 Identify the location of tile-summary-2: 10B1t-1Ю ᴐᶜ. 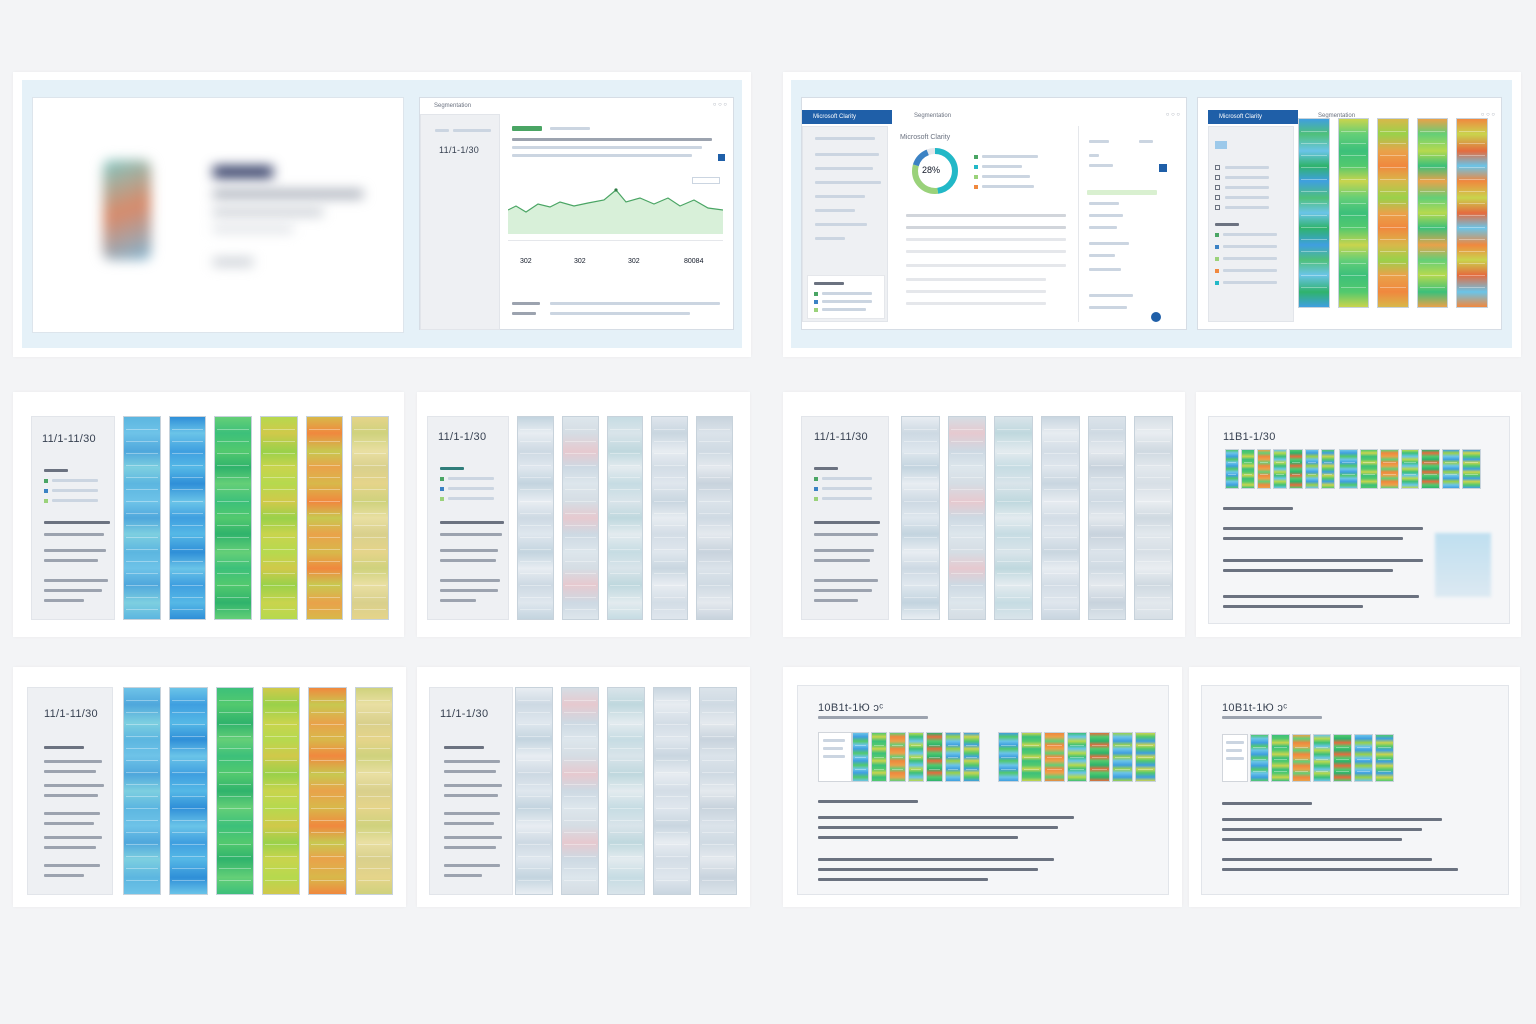
(982, 787).